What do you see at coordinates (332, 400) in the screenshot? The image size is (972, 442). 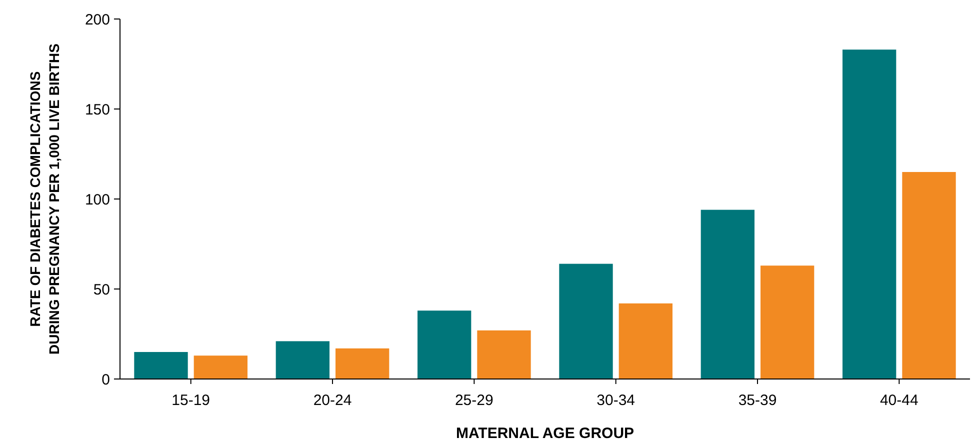 I see `x-tick-label: 20-24` at bounding box center [332, 400].